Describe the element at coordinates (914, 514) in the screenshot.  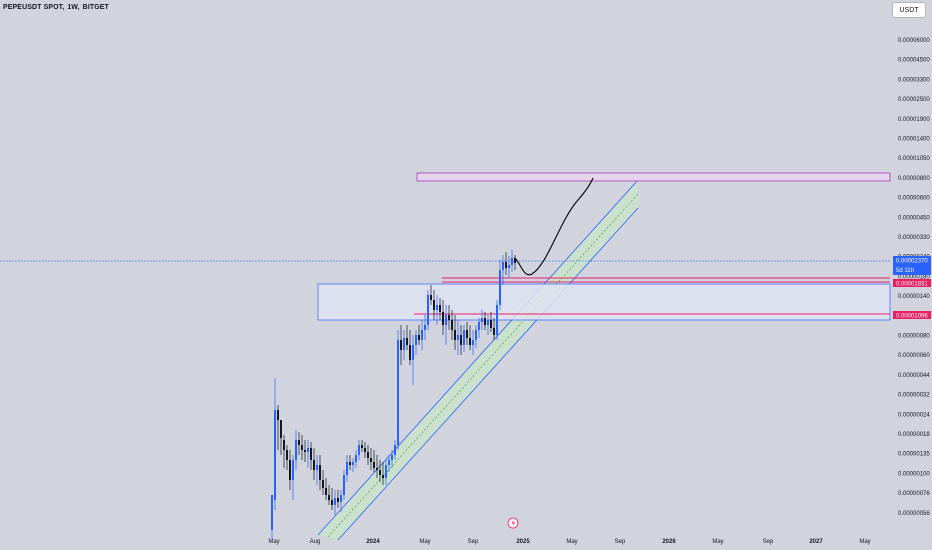
I see `y-tick-label: 0.00000056` at that location.